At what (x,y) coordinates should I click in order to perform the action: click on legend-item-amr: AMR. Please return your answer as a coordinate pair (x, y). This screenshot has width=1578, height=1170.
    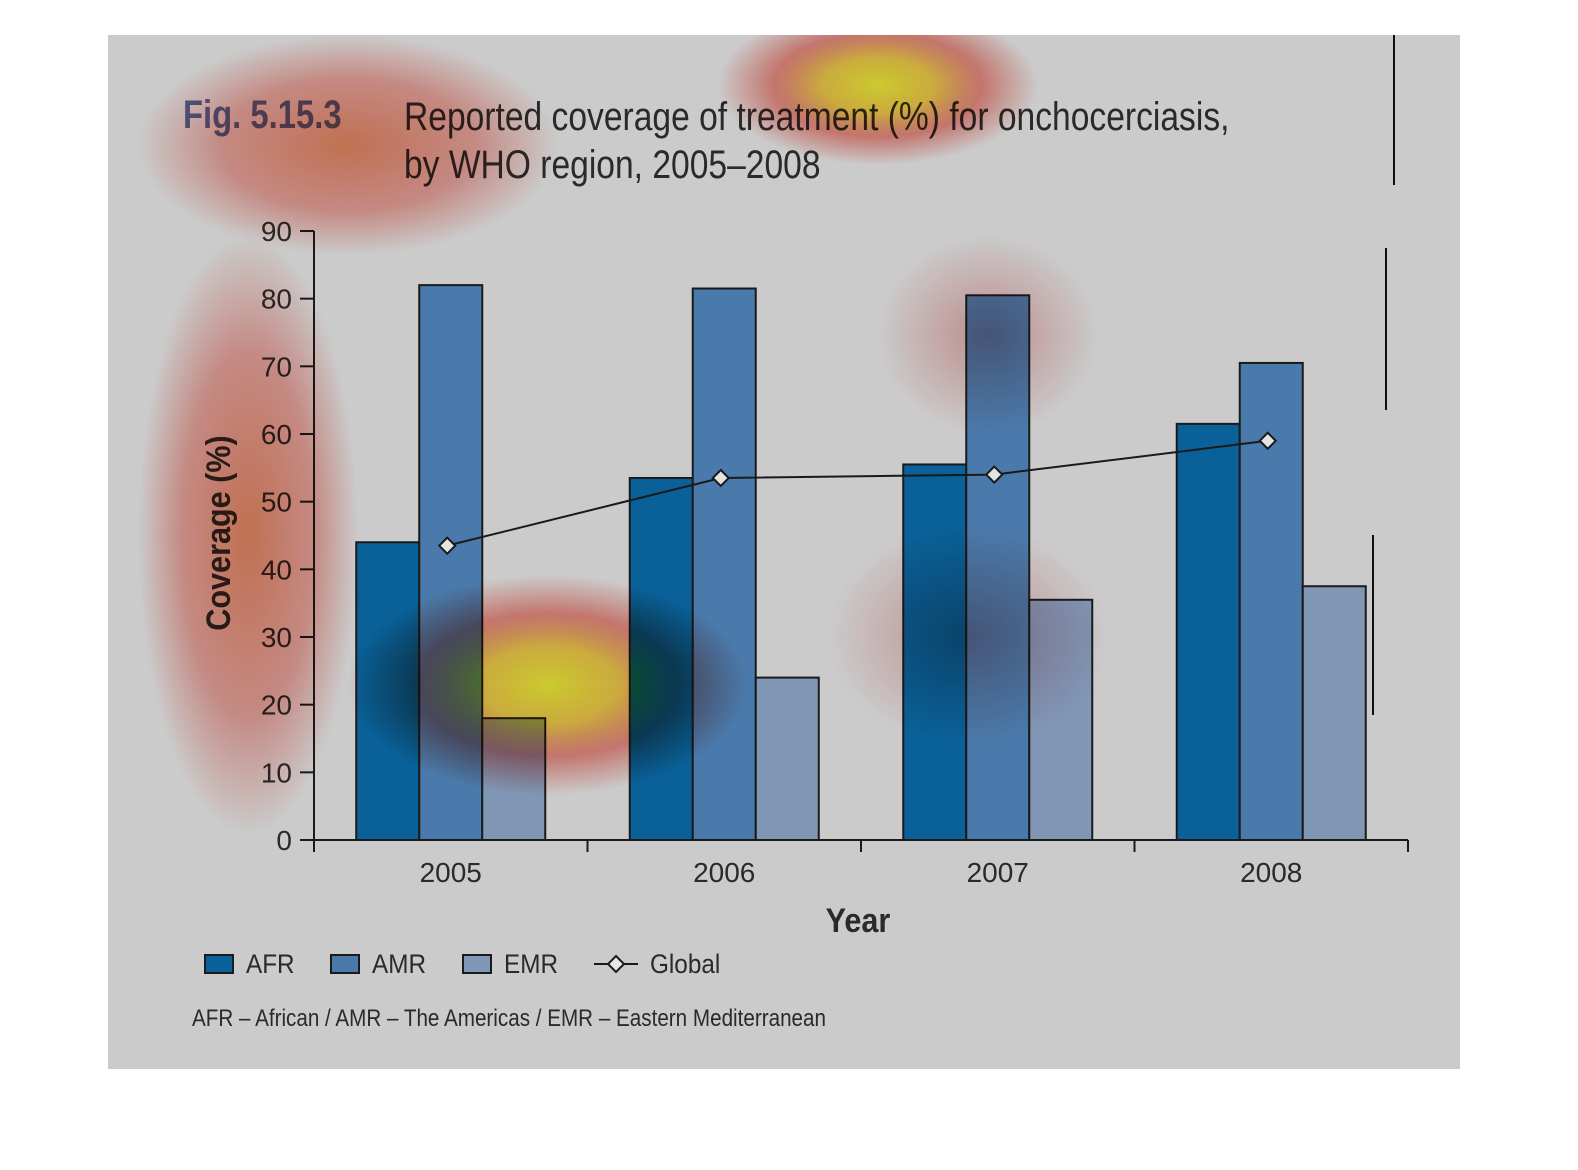
    Looking at the image, I should click on (381, 964).